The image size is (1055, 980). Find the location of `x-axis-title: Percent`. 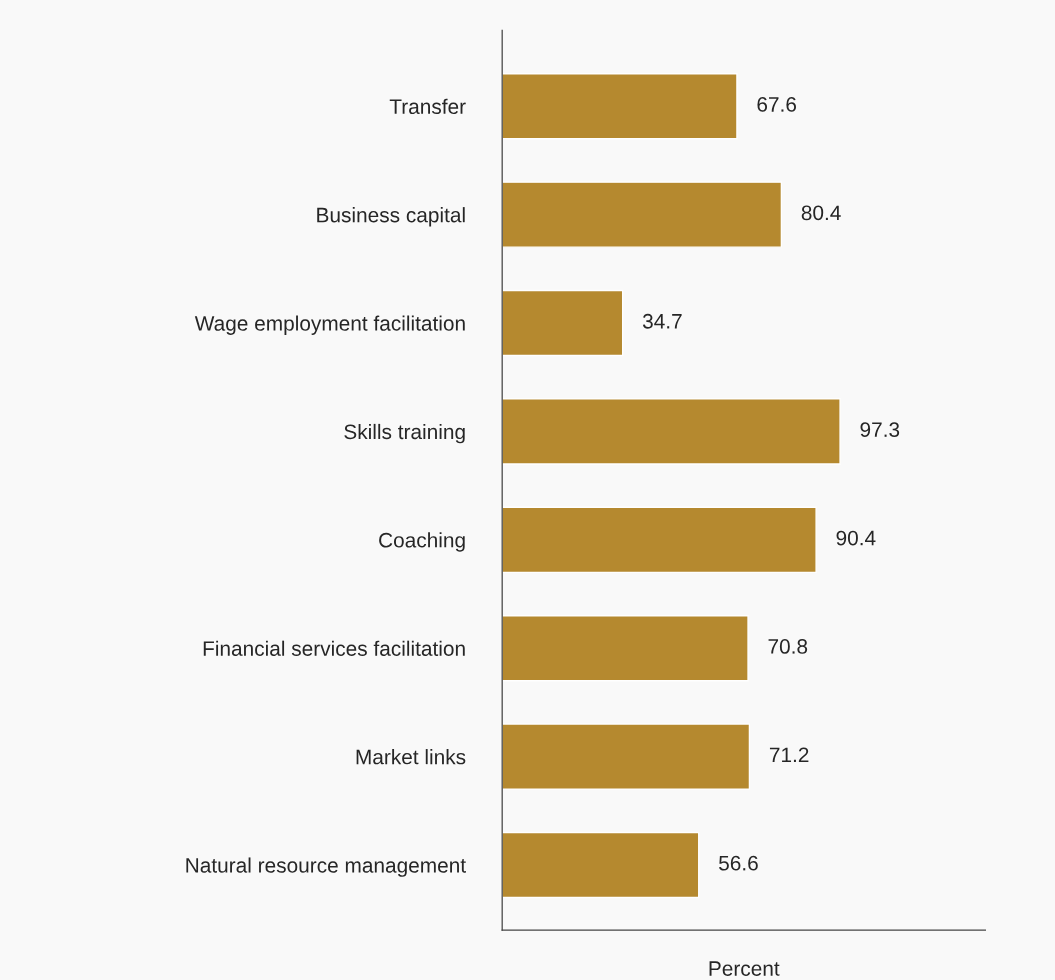

x-axis-title: Percent is located at coordinates (744, 968).